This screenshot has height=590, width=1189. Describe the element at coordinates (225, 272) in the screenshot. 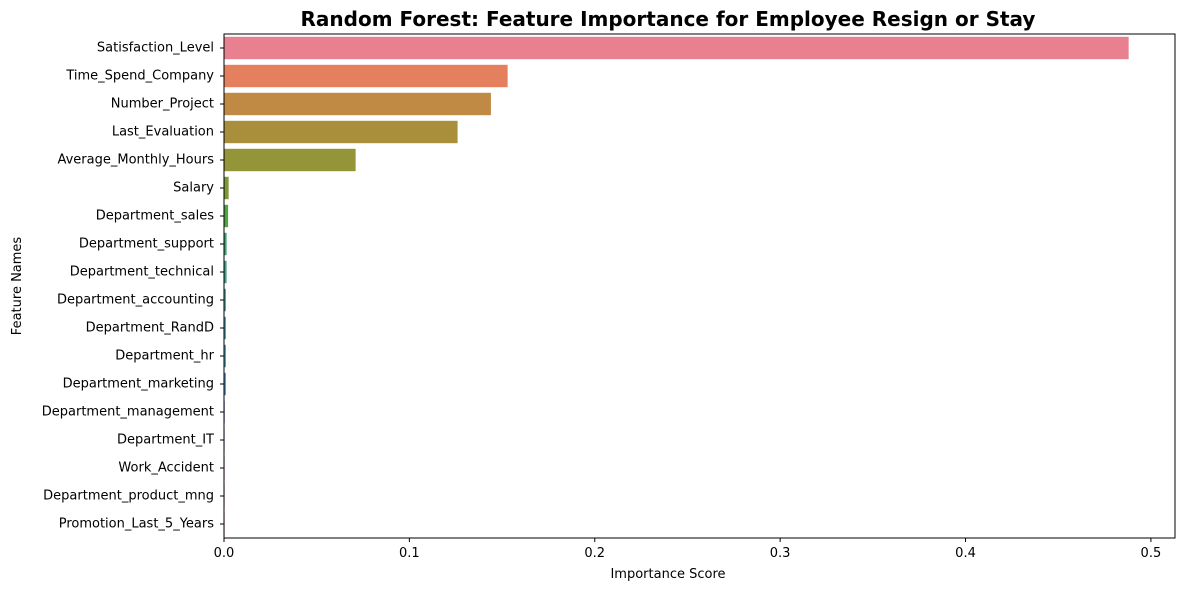

I see `bar-department-technical` at that location.